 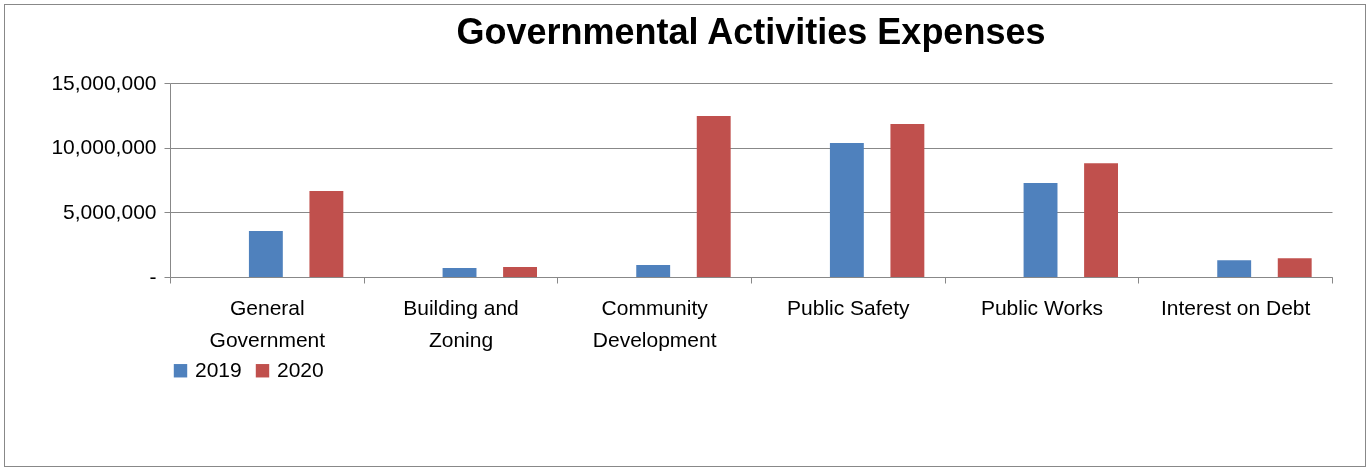 I want to click on x-tick-label: Community Development, so click(x=654, y=323).